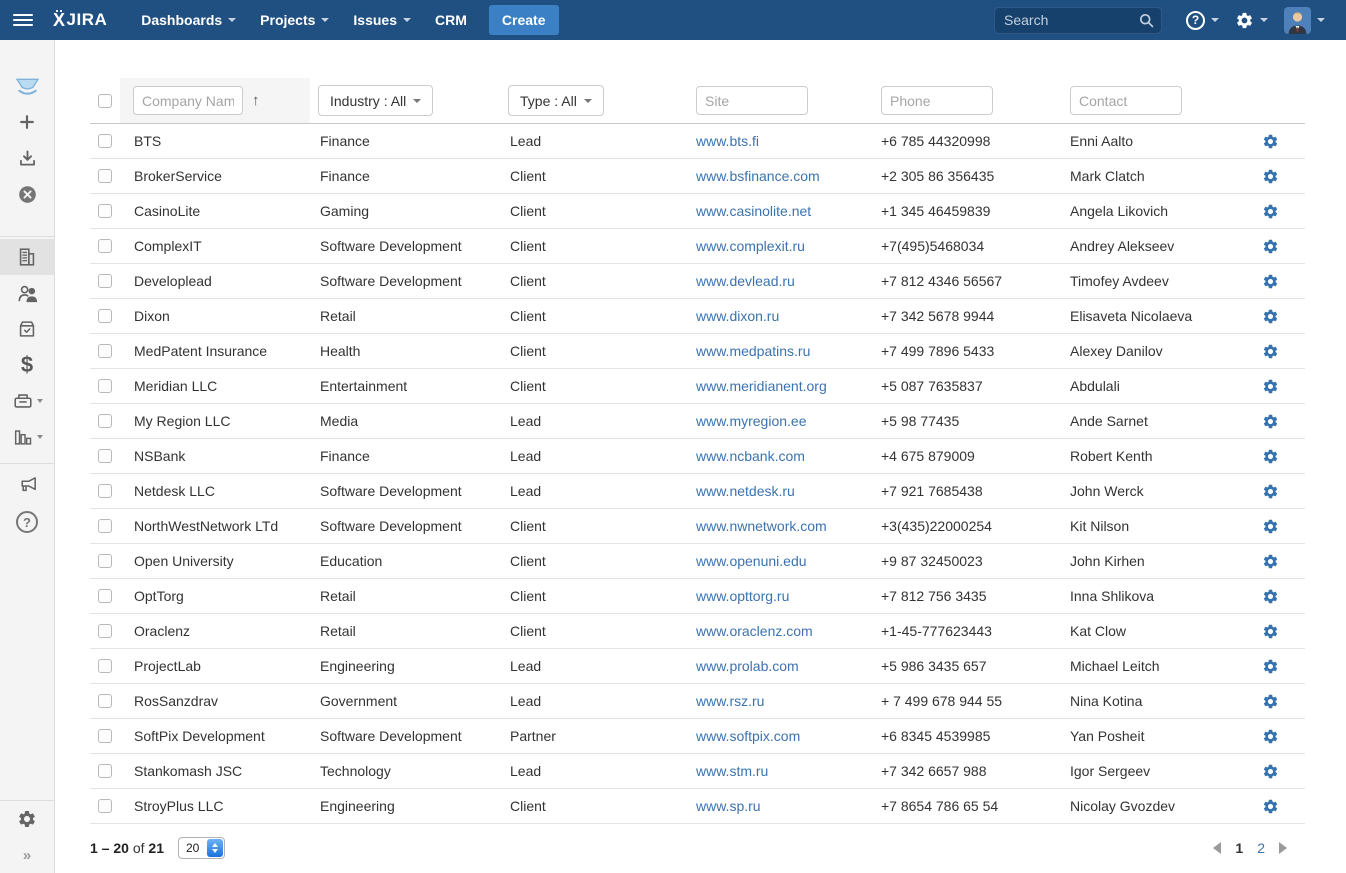 The image size is (1346, 873). What do you see at coordinates (1239, 848) in the screenshot?
I see `page-number-1: 1` at bounding box center [1239, 848].